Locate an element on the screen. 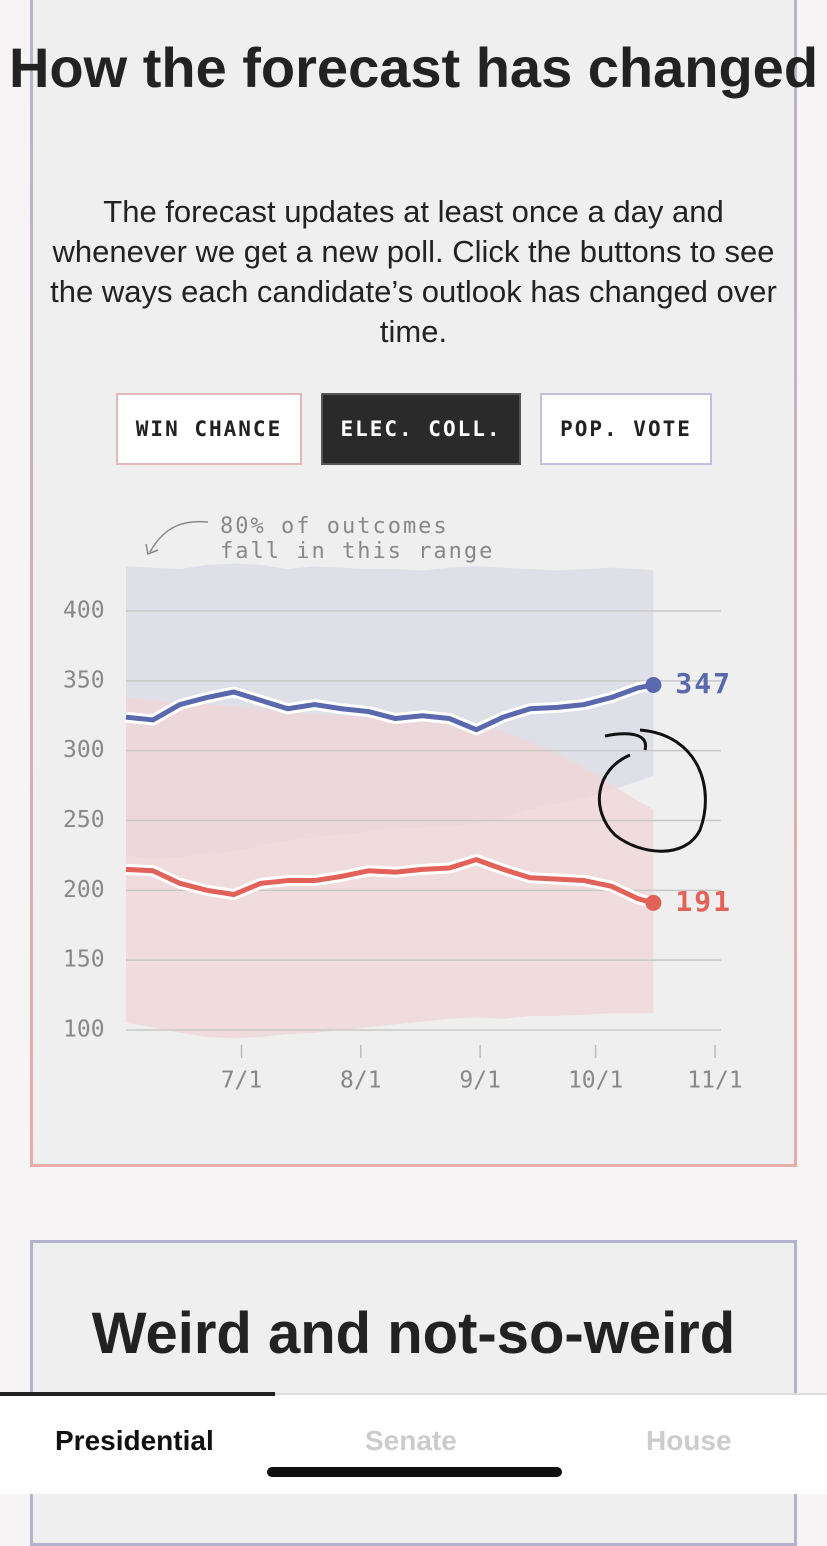 This screenshot has width=827, height=1546. y-tick-label: 200 is located at coordinates (84, 890).